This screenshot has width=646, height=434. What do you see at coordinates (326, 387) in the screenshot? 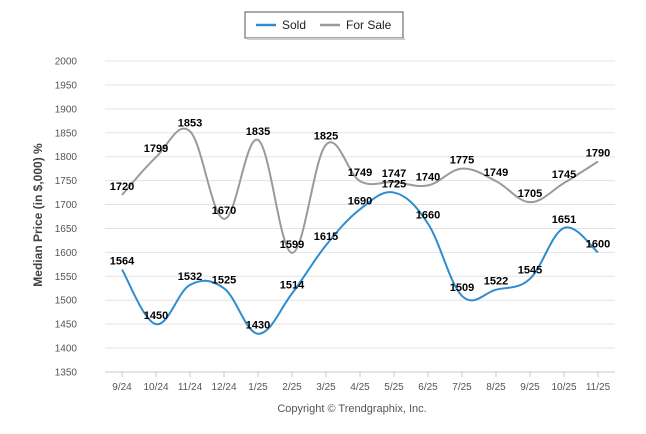
I see `x-tick-label: 3/25` at bounding box center [326, 387].